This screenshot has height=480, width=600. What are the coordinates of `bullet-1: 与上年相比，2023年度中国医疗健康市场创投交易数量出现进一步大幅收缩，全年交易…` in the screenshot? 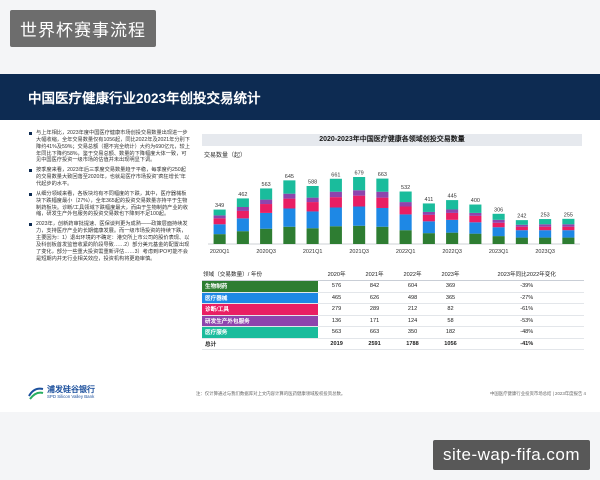 It's located at (109, 147).